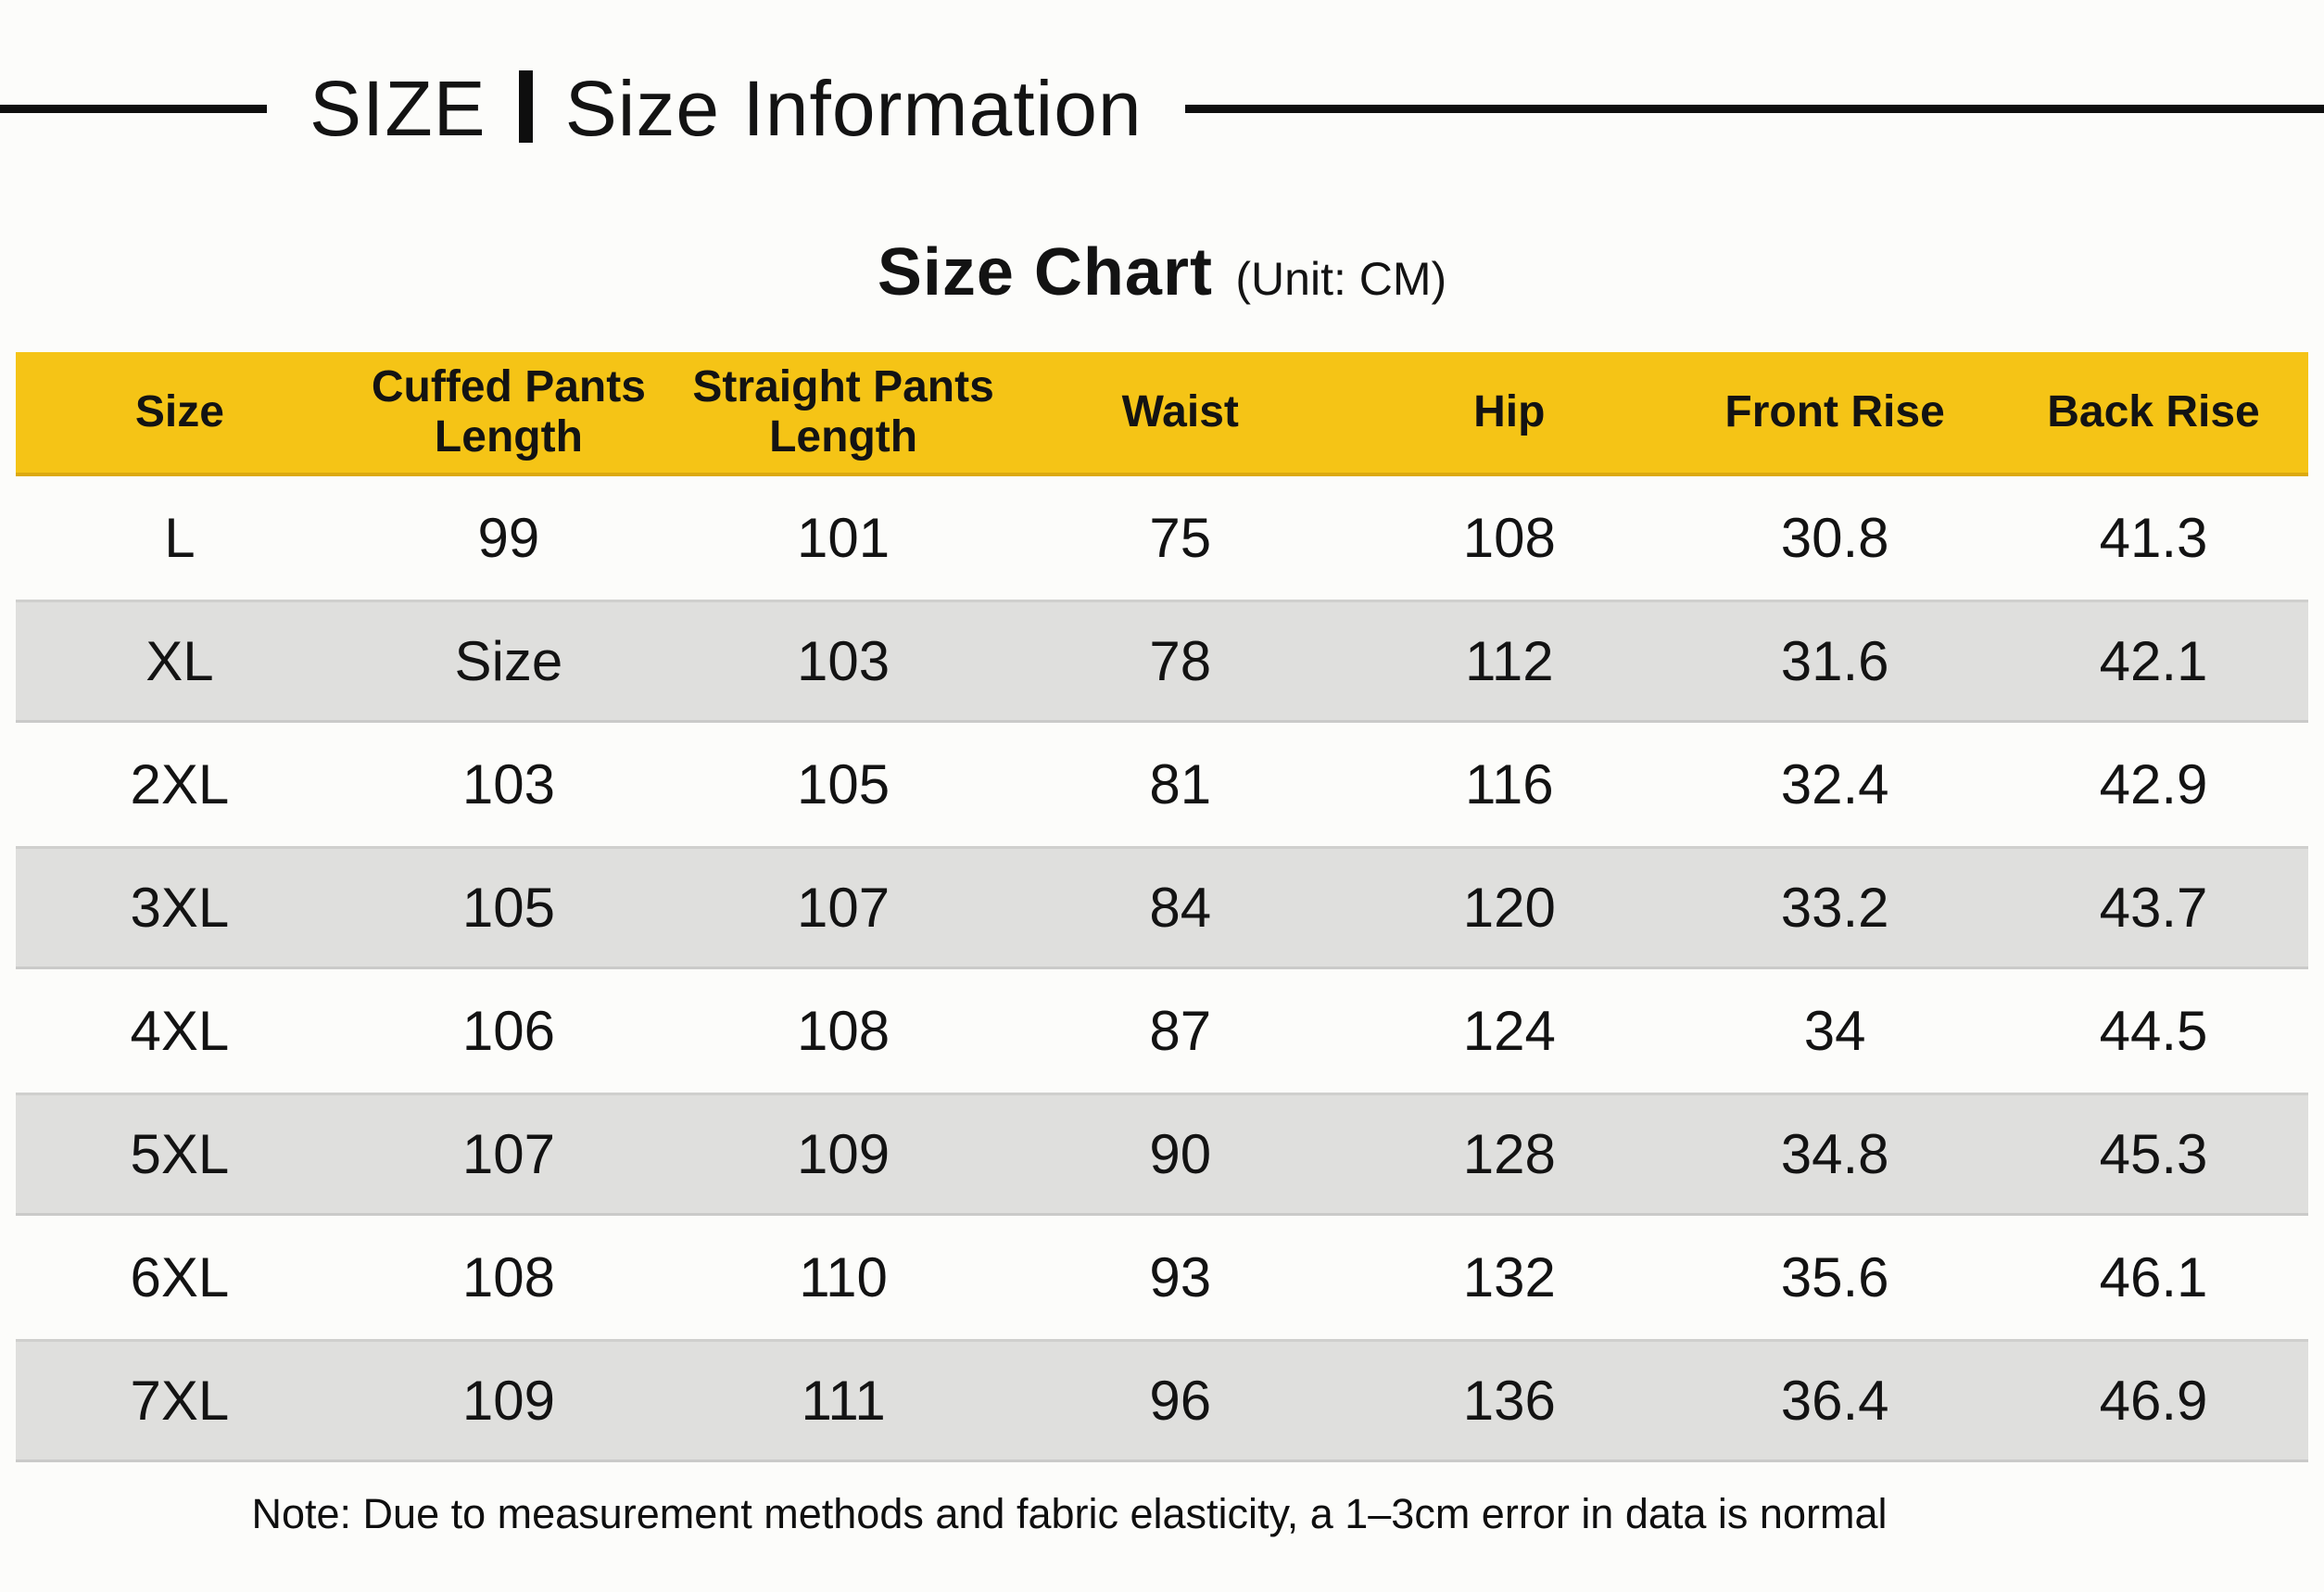 The width and height of the screenshot is (2324, 1592). I want to click on size-row-2xl: 2XL 103 105 81 116 32.4 42.9, so click(1162, 784).